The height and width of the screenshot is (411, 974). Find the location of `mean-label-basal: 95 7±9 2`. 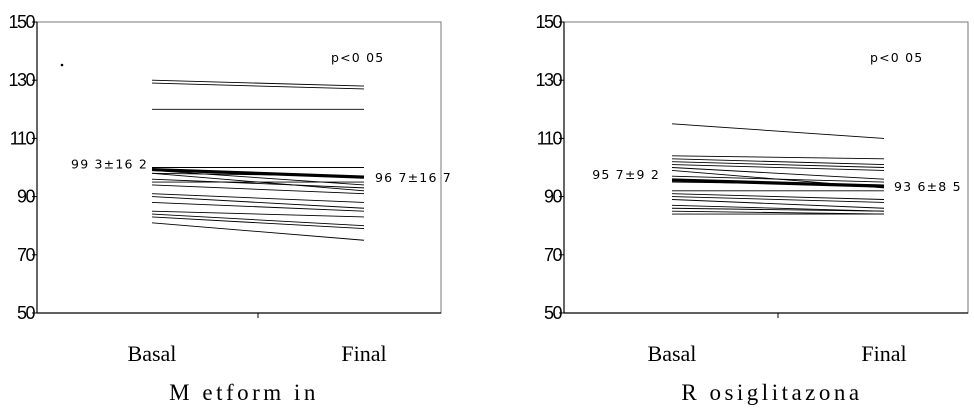

mean-label-basal: 95 7±9 2 is located at coordinates (626, 174).